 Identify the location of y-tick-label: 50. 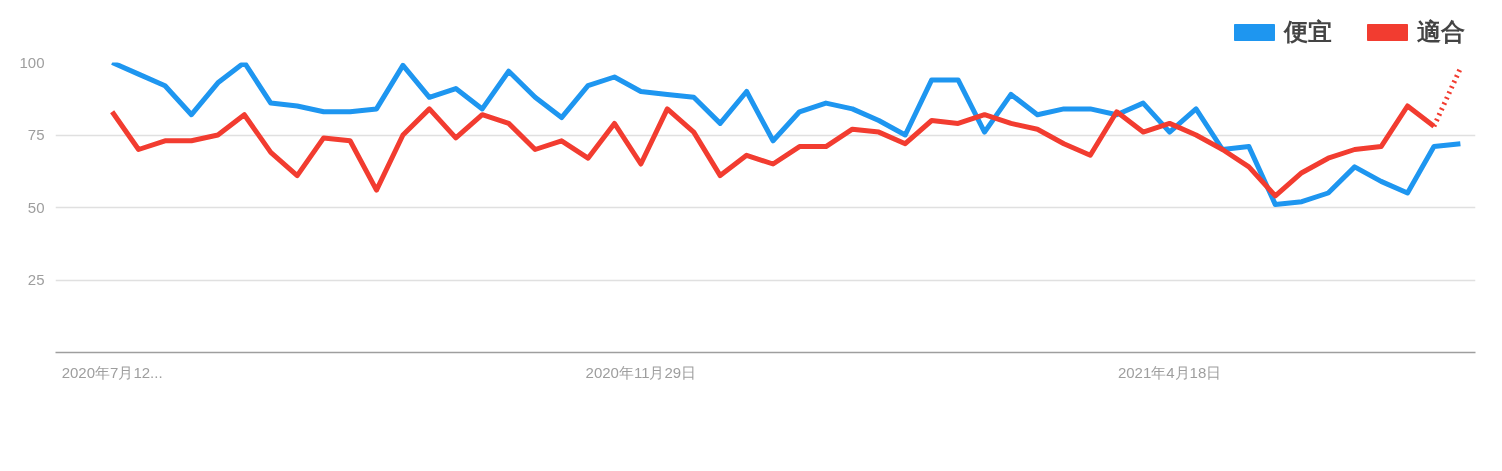
(36, 207).